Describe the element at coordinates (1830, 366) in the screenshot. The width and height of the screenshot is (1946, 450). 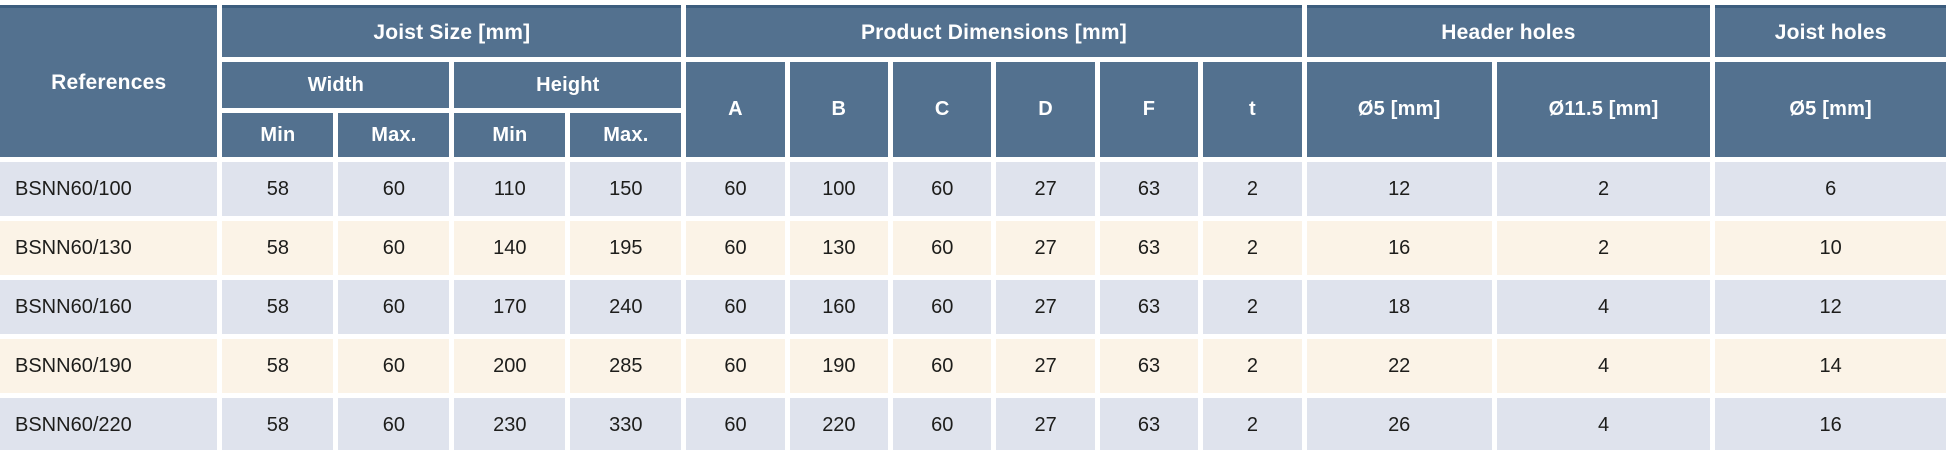
I see `joist-holes-d5-cell: 14` at that location.